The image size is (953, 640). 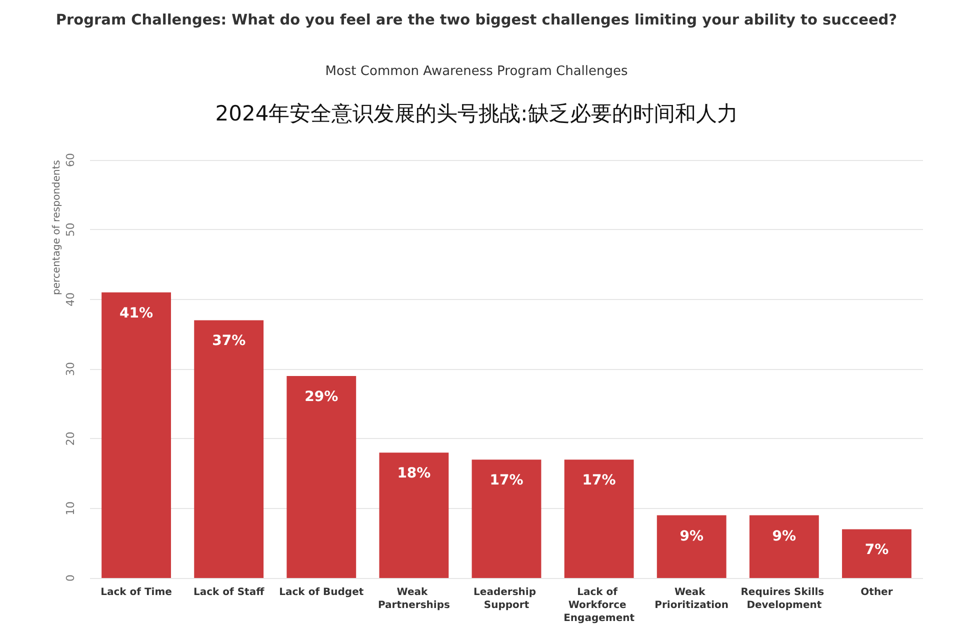 I want to click on x-tick-label: Weak Prioritization, so click(x=691, y=599).